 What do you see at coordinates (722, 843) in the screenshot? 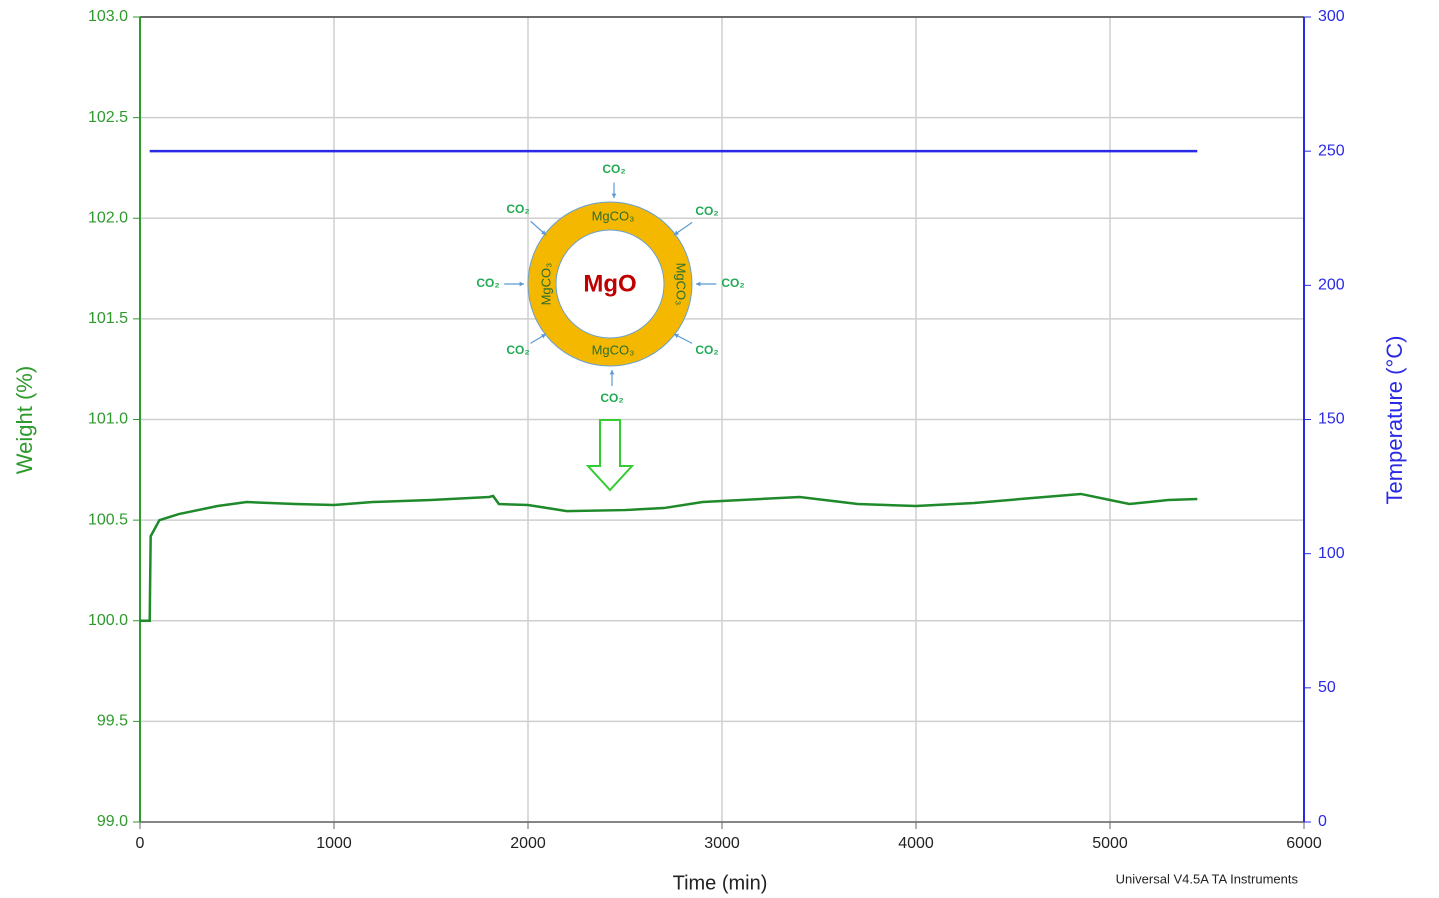
I see `x-tick-label: 3000` at bounding box center [722, 843].